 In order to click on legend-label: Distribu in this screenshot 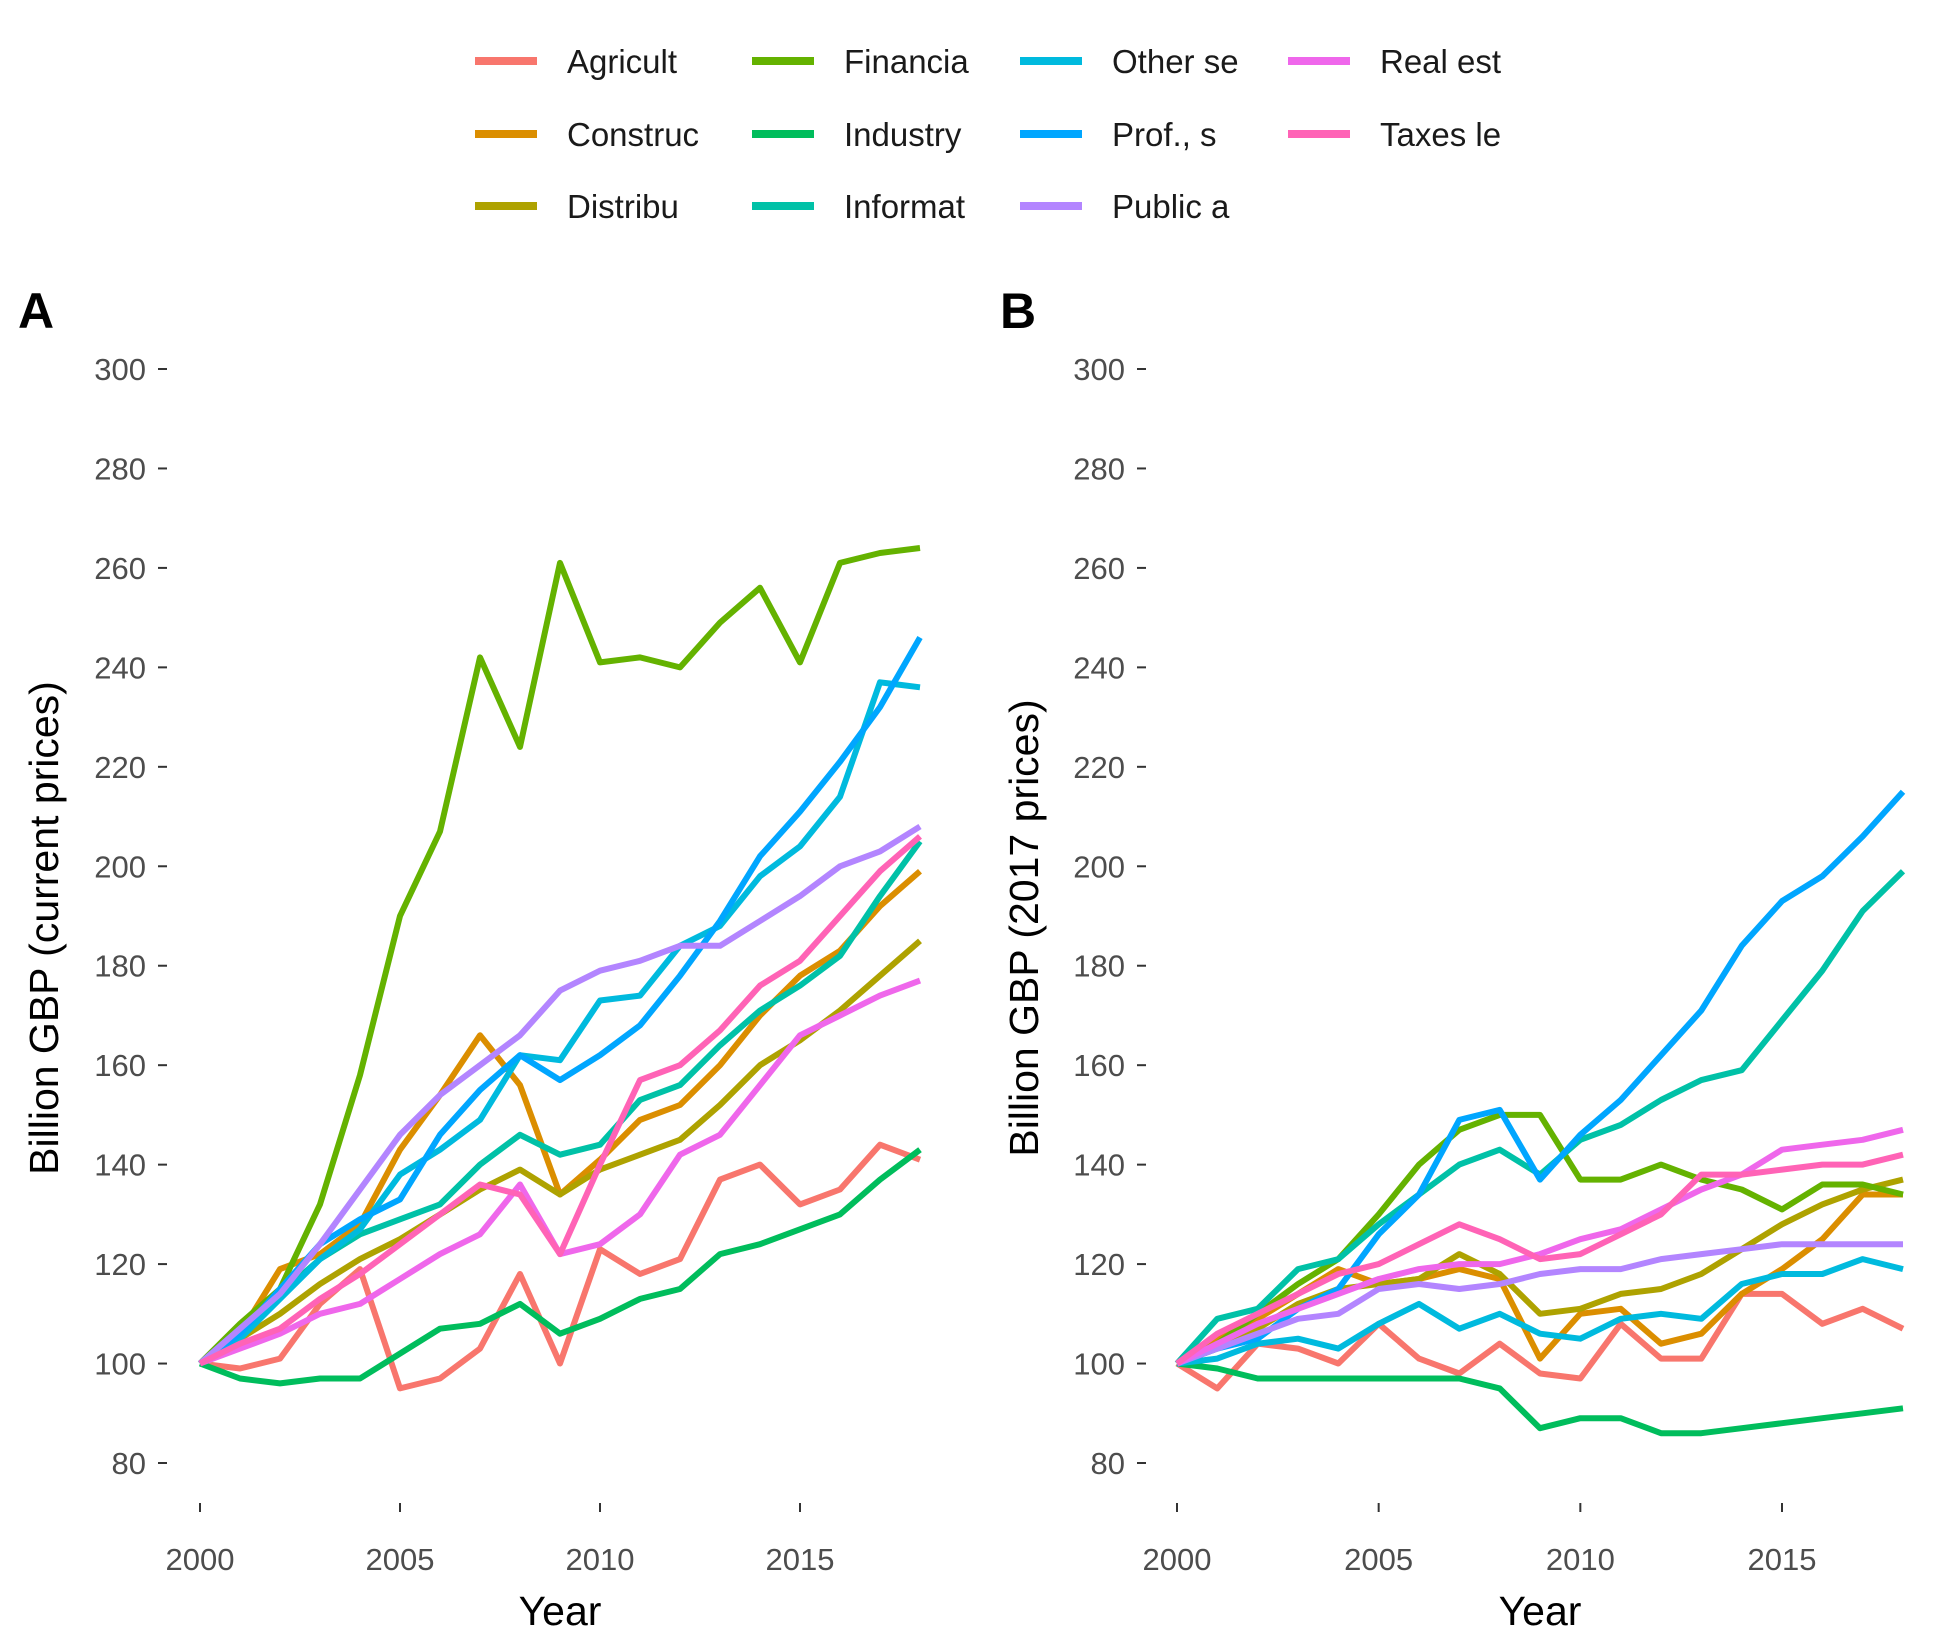, I will do `click(623, 206)`.